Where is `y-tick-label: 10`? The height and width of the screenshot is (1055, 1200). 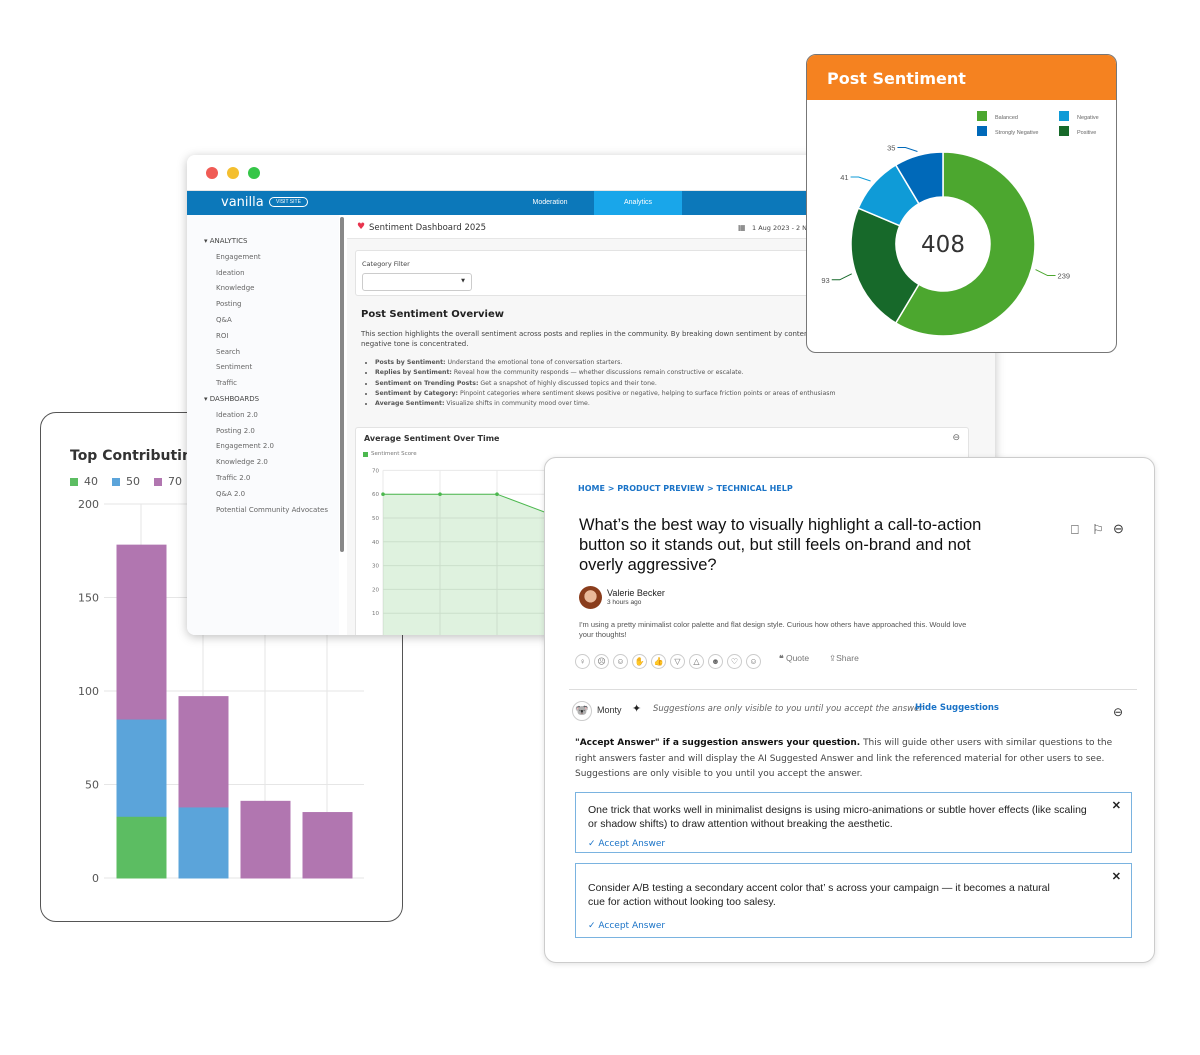
y-tick-label: 10 is located at coordinates (375, 614).